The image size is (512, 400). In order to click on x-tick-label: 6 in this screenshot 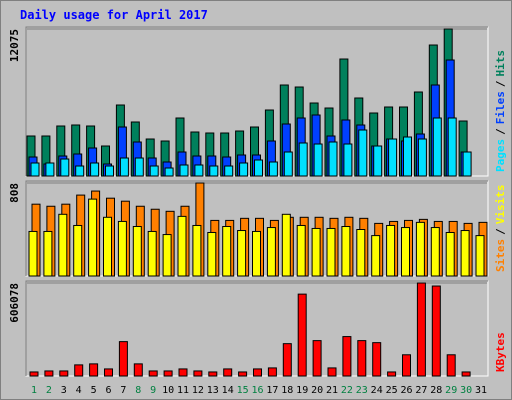, I will do `click(108, 390)`.